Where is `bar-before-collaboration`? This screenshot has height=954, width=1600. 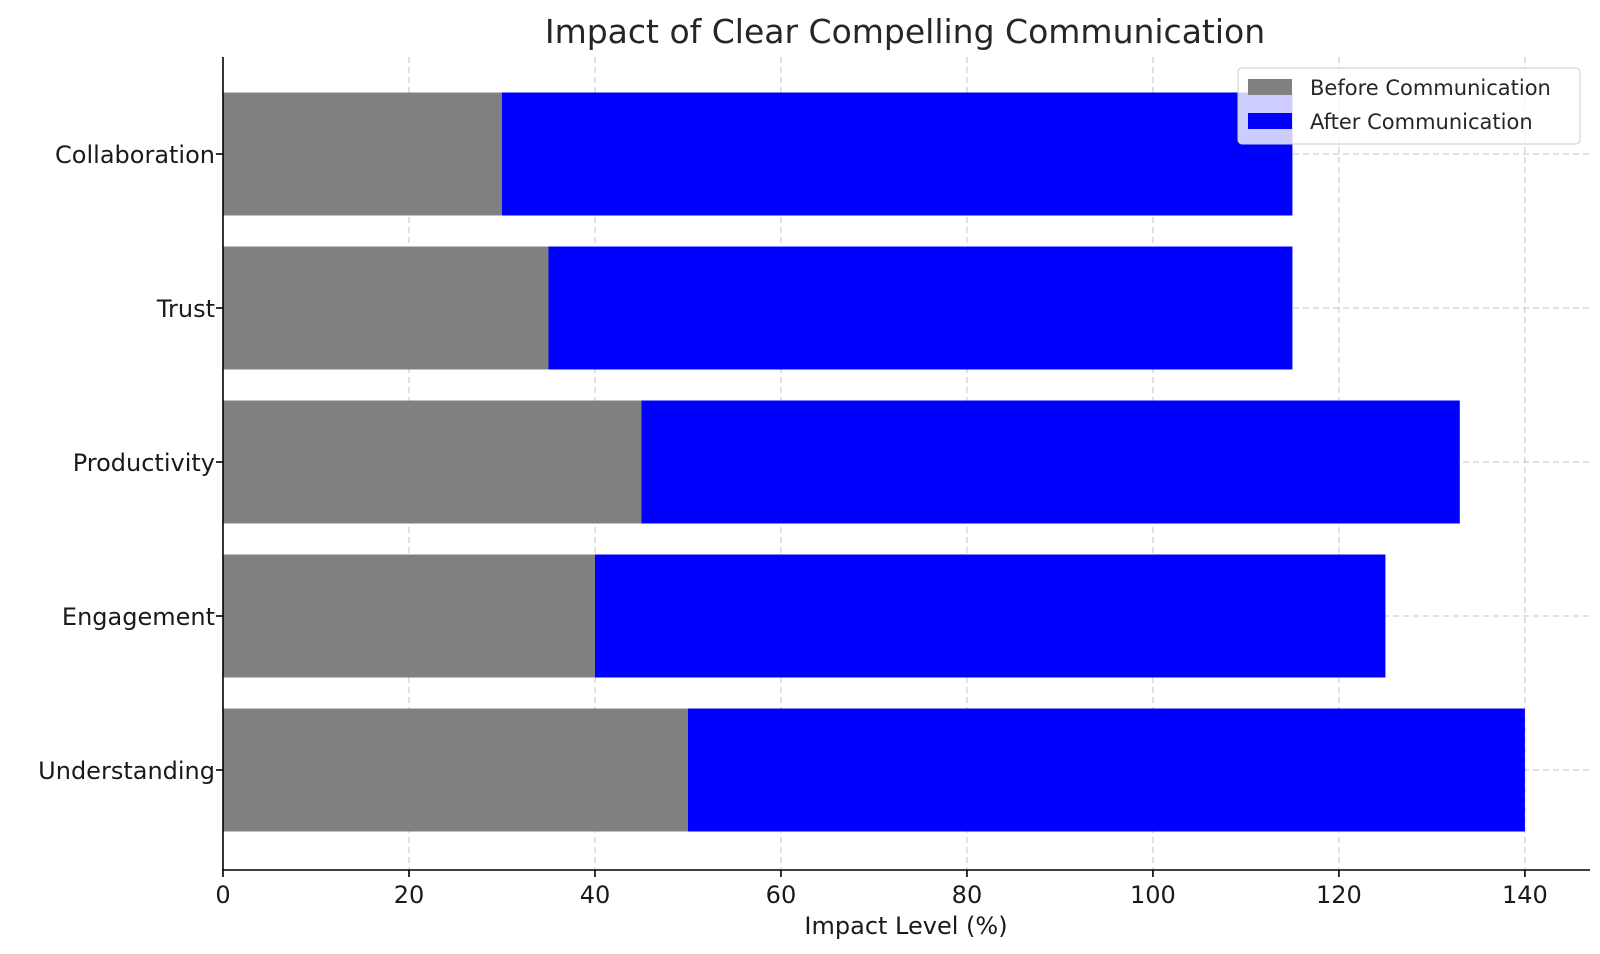
bar-before-collaboration is located at coordinates (362, 154).